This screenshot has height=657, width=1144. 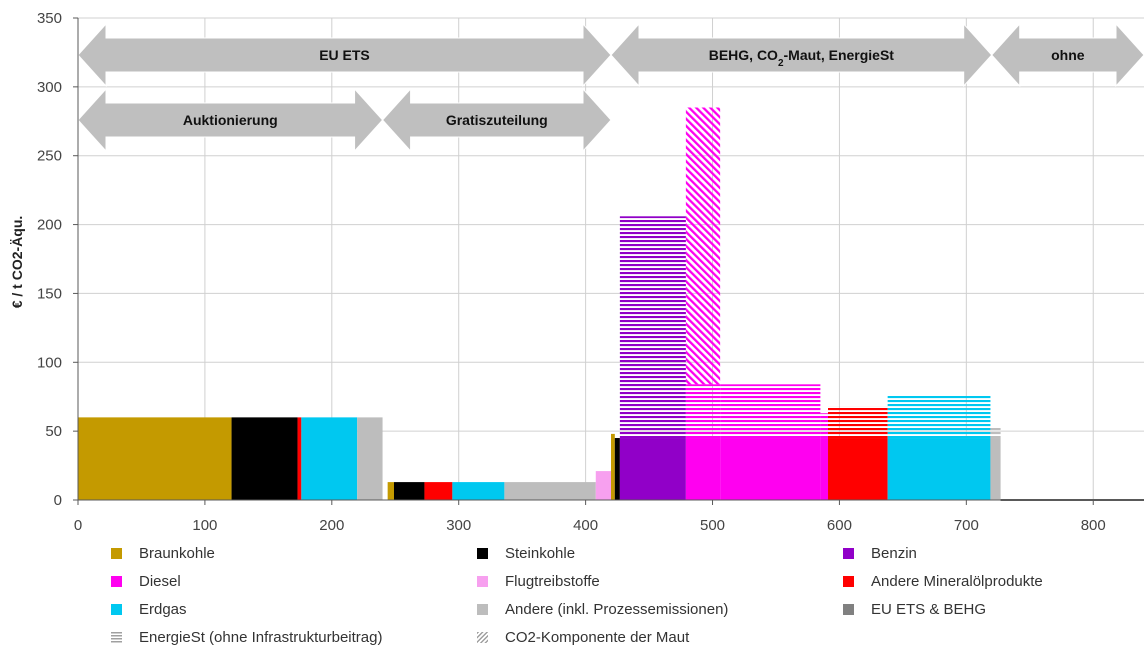 I want to click on legend-item: Andere (inkl. Prozessemissionen), so click(x=602, y=609).